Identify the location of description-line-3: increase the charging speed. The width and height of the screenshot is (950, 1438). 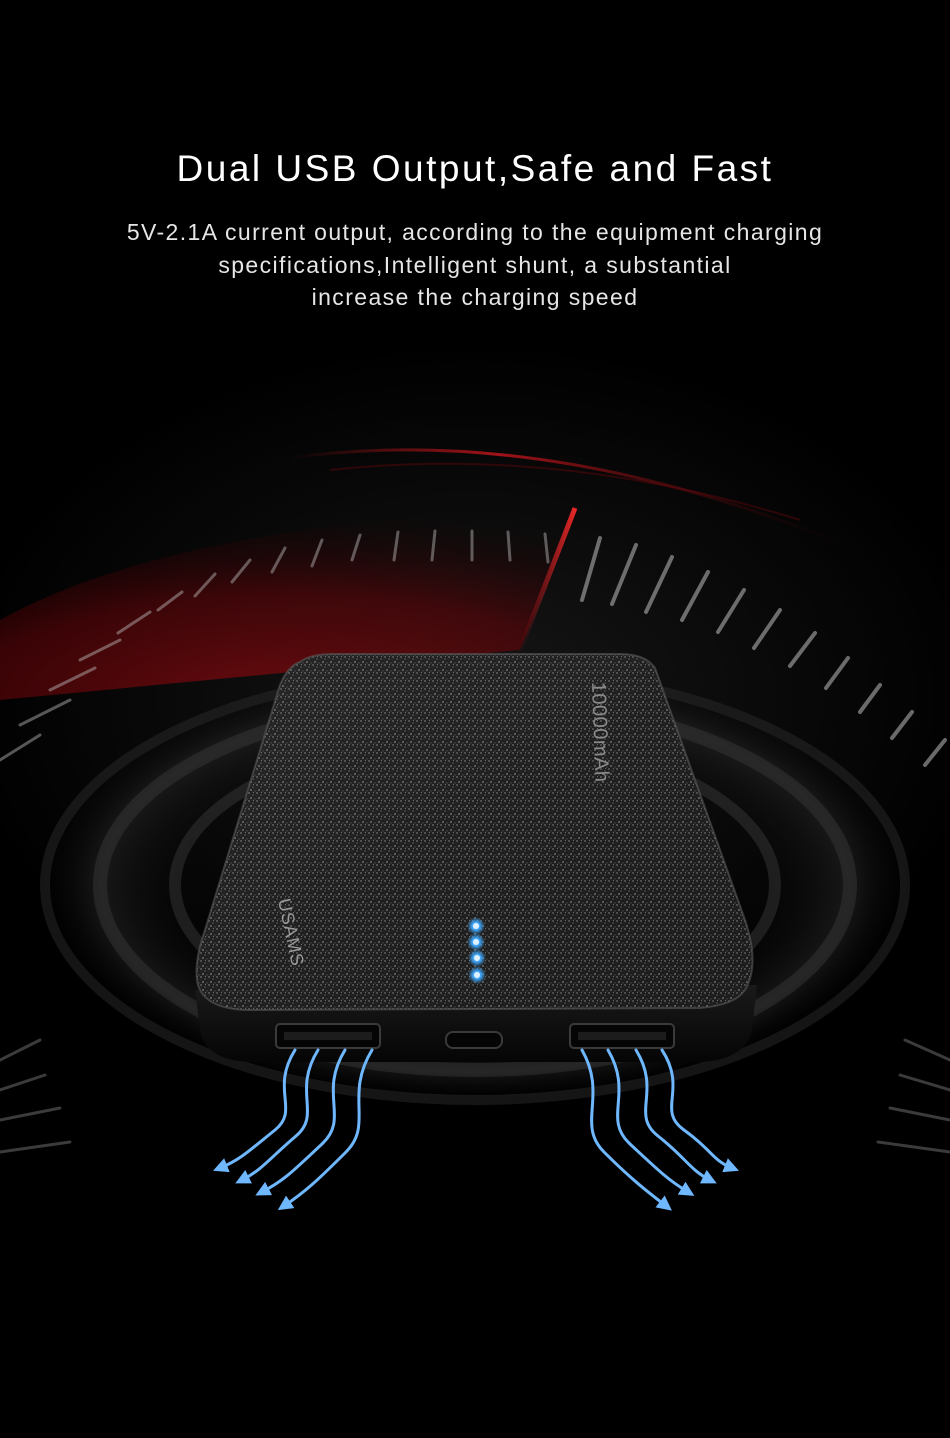
(475, 297).